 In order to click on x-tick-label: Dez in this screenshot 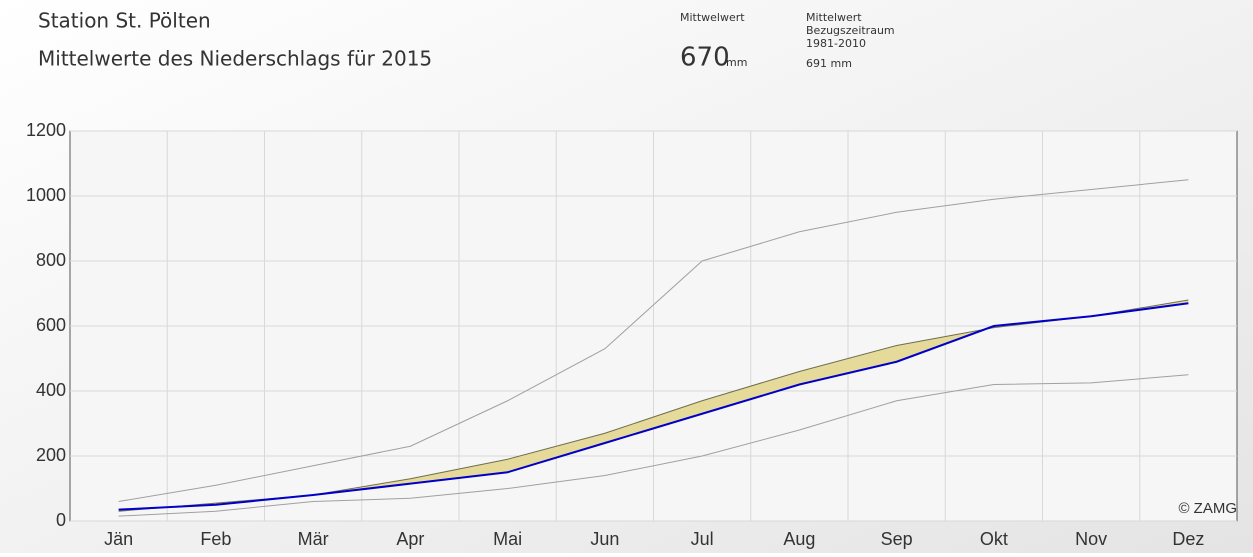, I will do `click(1188, 539)`.